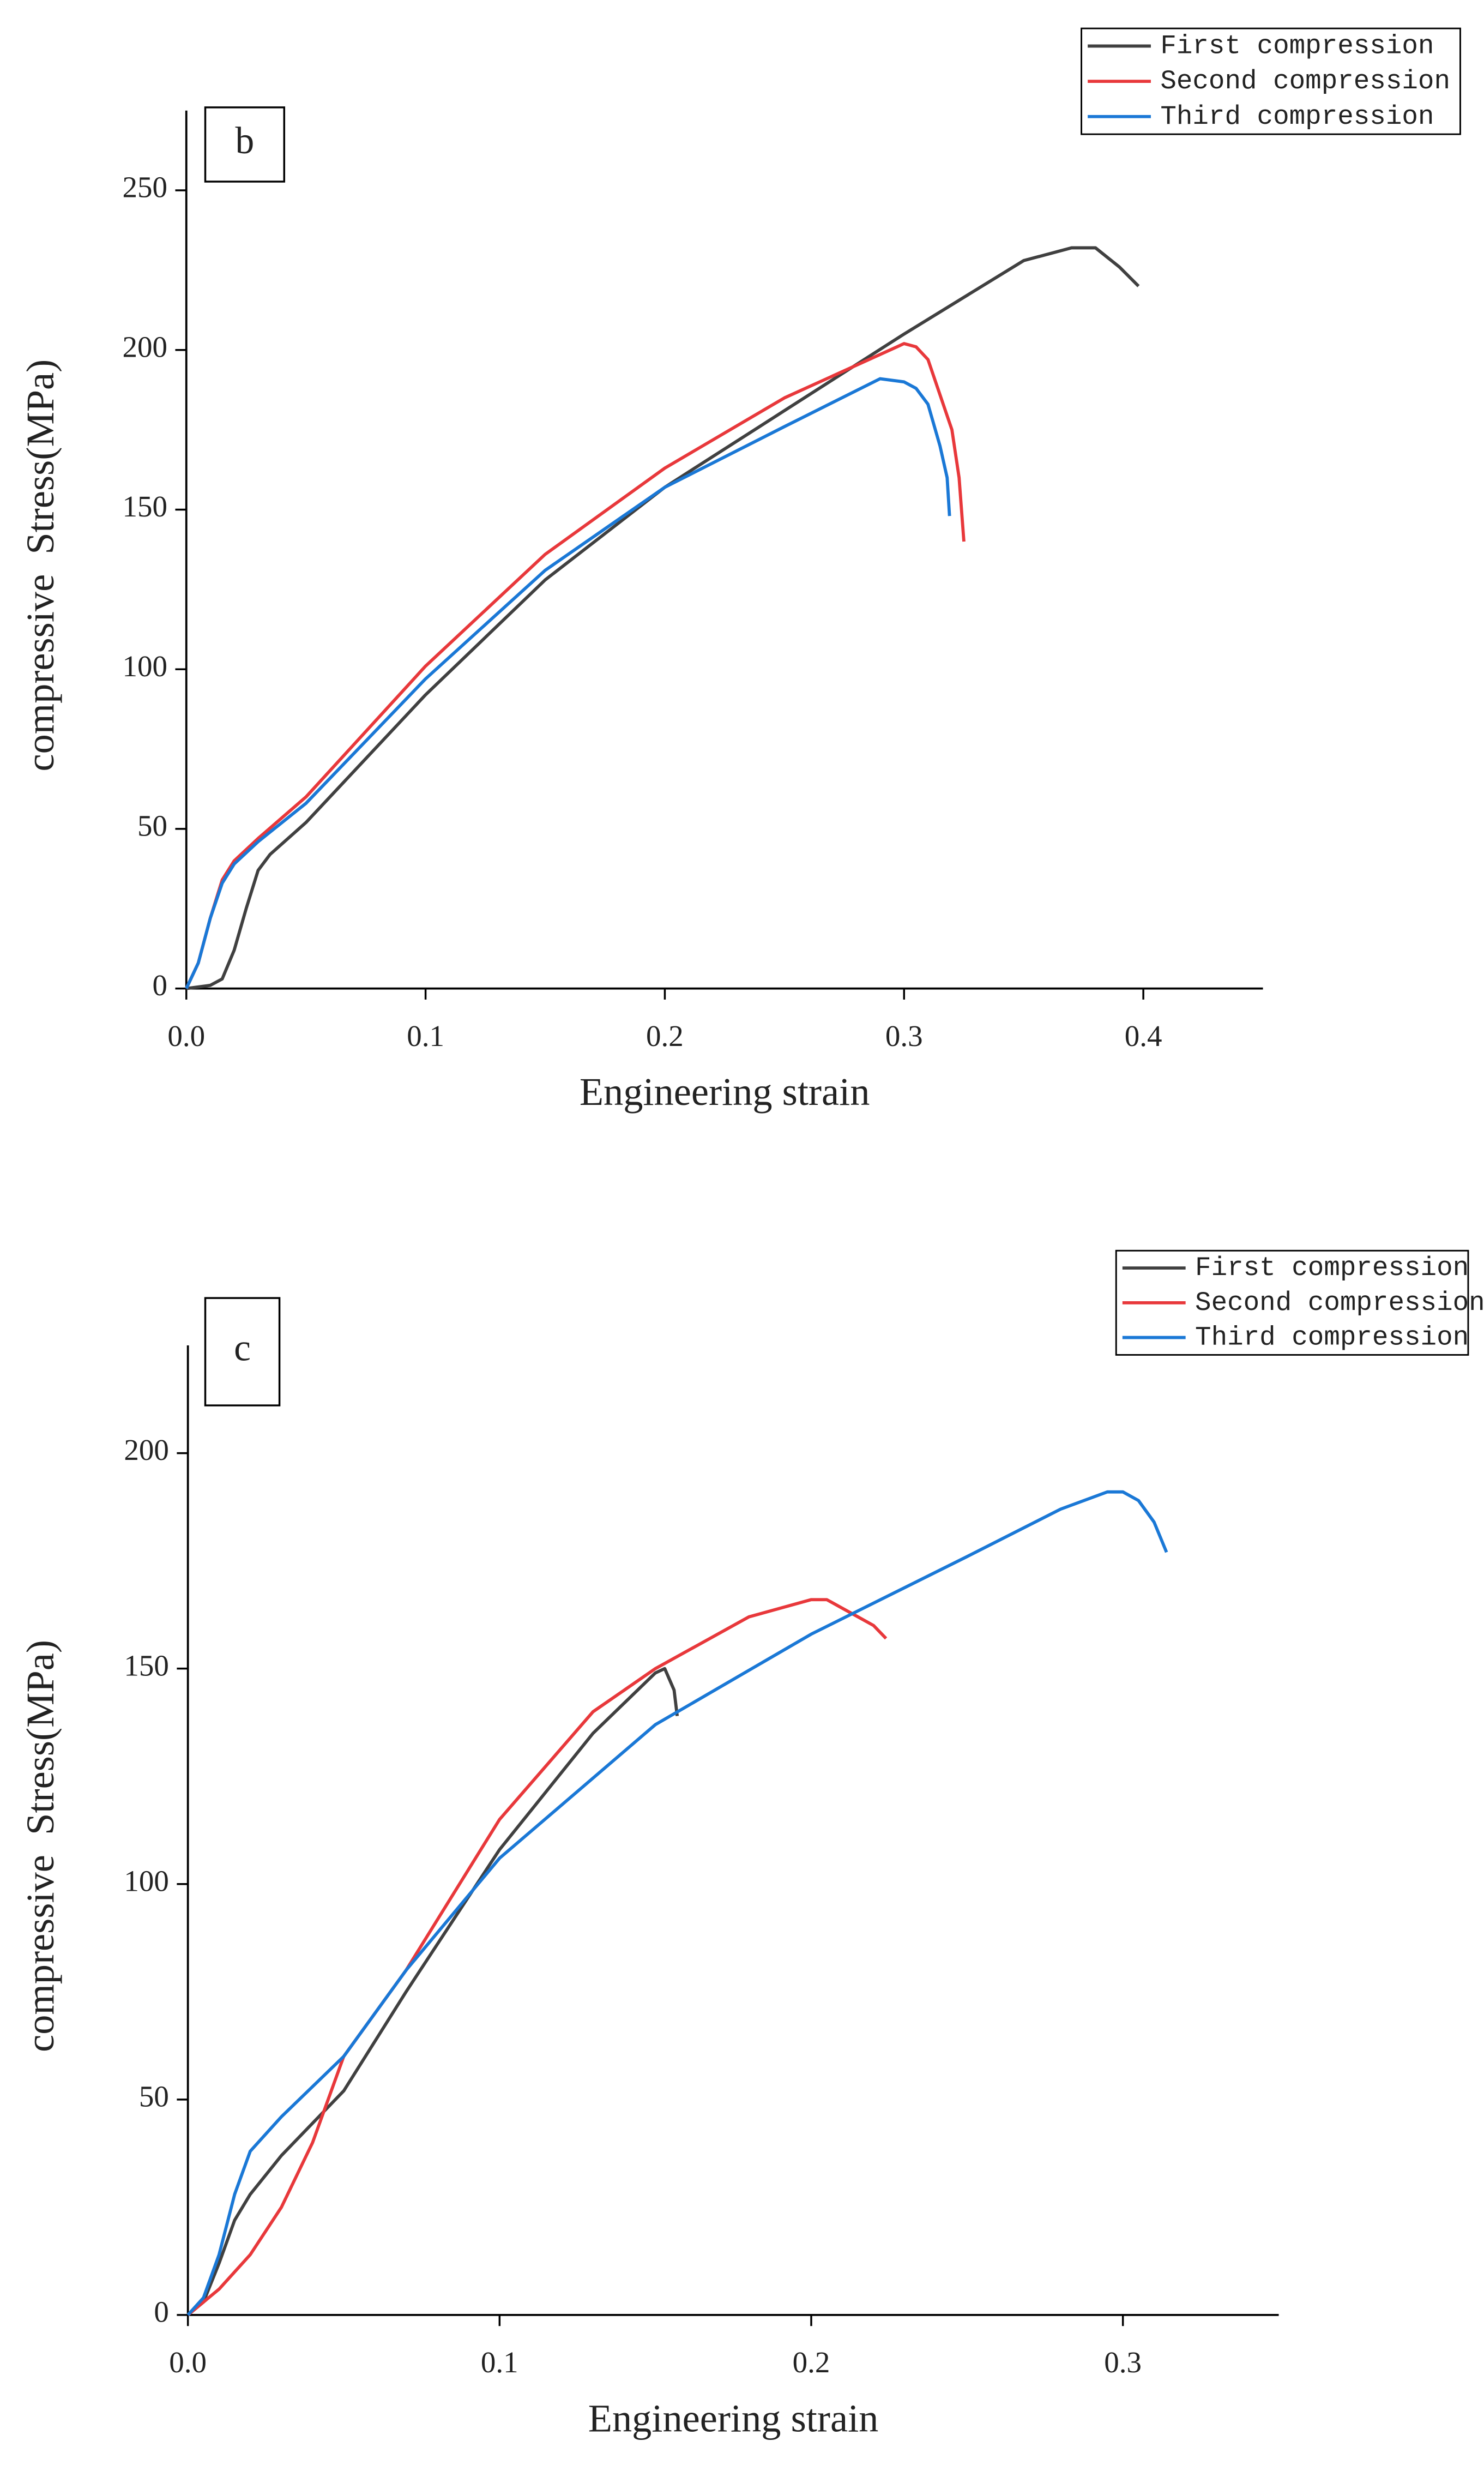 This screenshot has height=2465, width=1484. What do you see at coordinates (242, 1348) in the screenshot?
I see `panel-label: c` at bounding box center [242, 1348].